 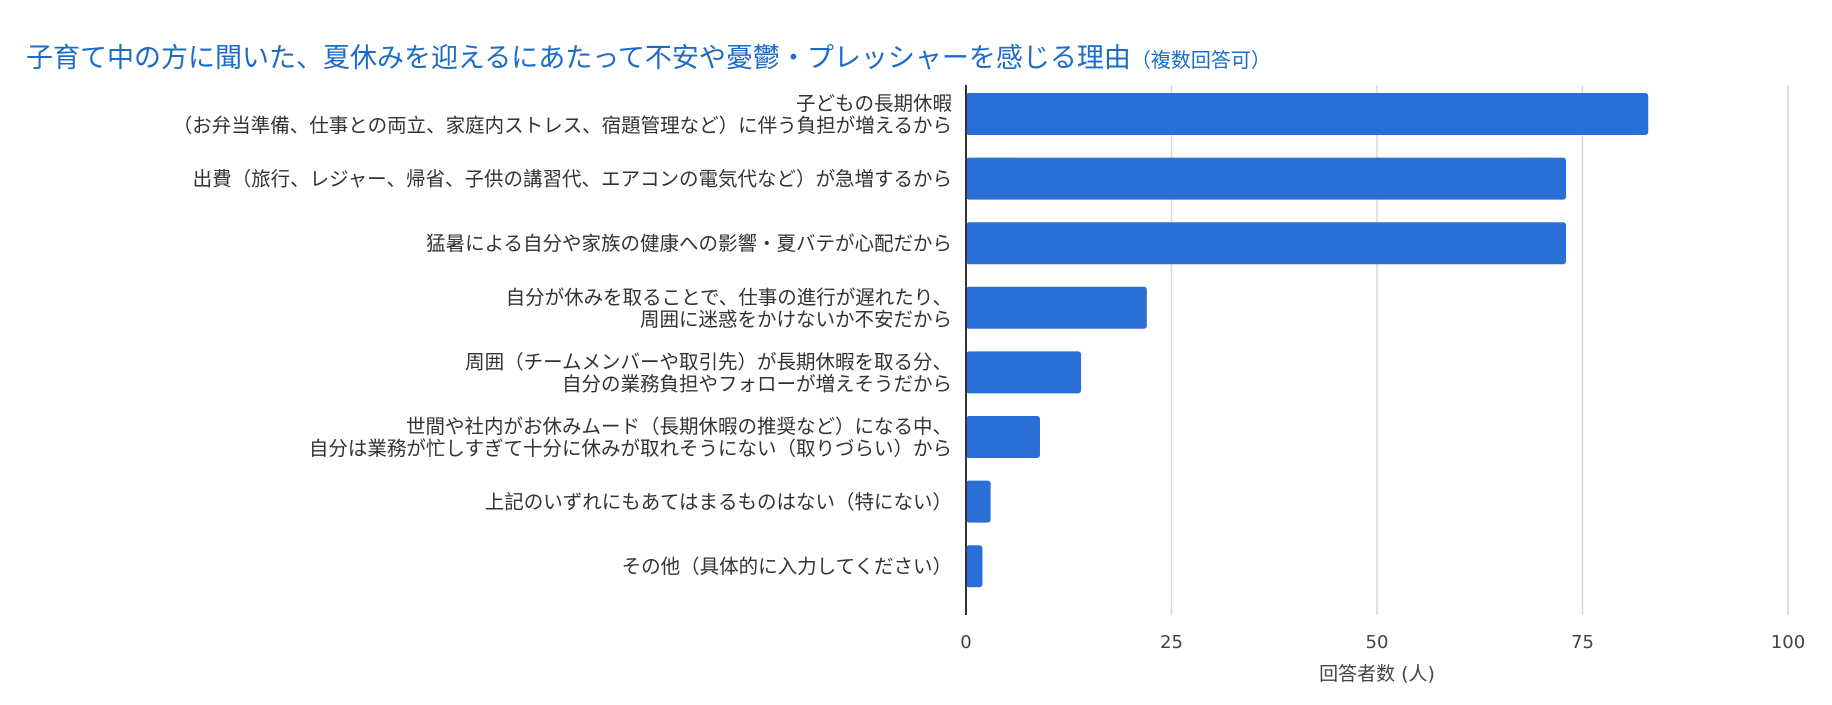 What do you see at coordinates (729, 297) in the screenshot?
I see `category-label-line: 自分が休みを取ることで、仕事の進行が遅れたり、` at bounding box center [729, 297].